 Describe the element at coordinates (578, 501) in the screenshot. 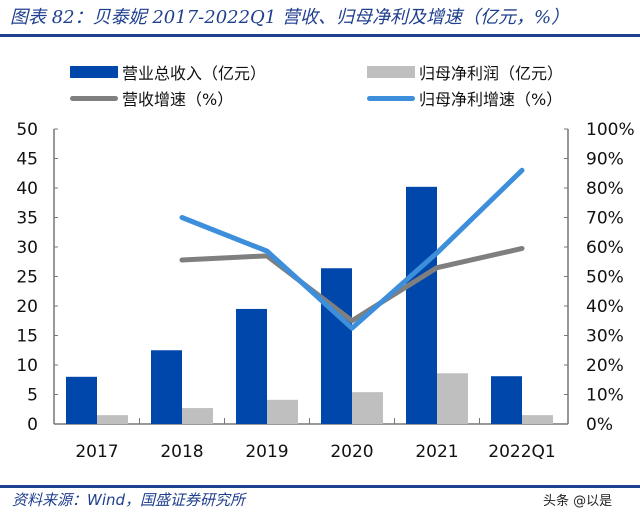

I see `watermark: 头条 @以是` at that location.